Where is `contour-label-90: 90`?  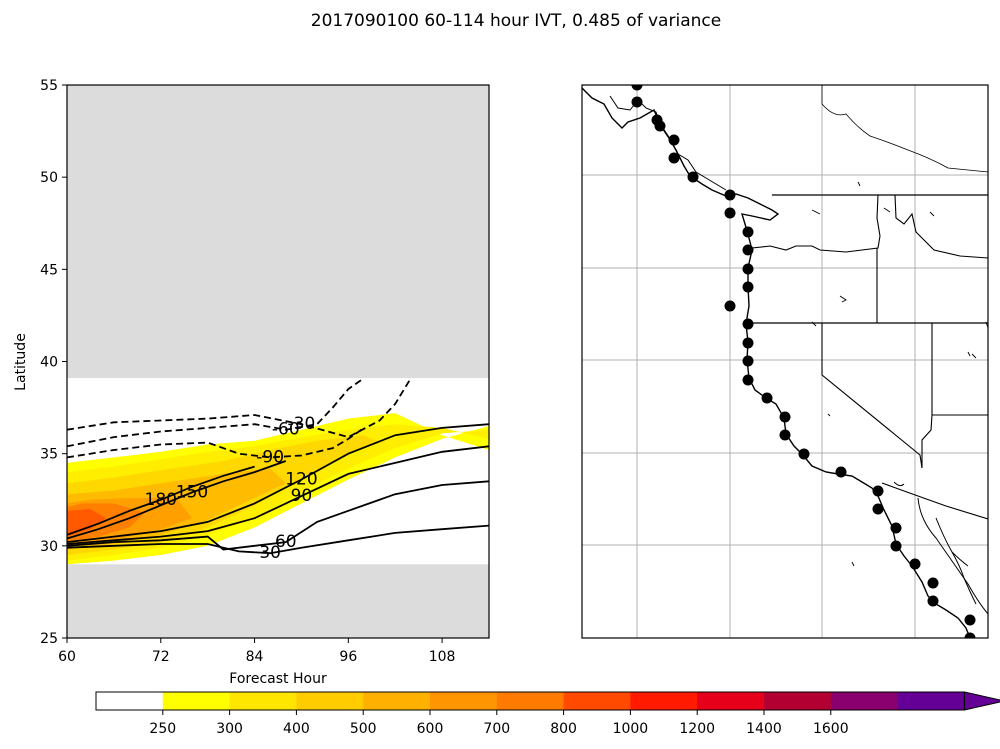 contour-label-90: 90 is located at coordinates (302, 496).